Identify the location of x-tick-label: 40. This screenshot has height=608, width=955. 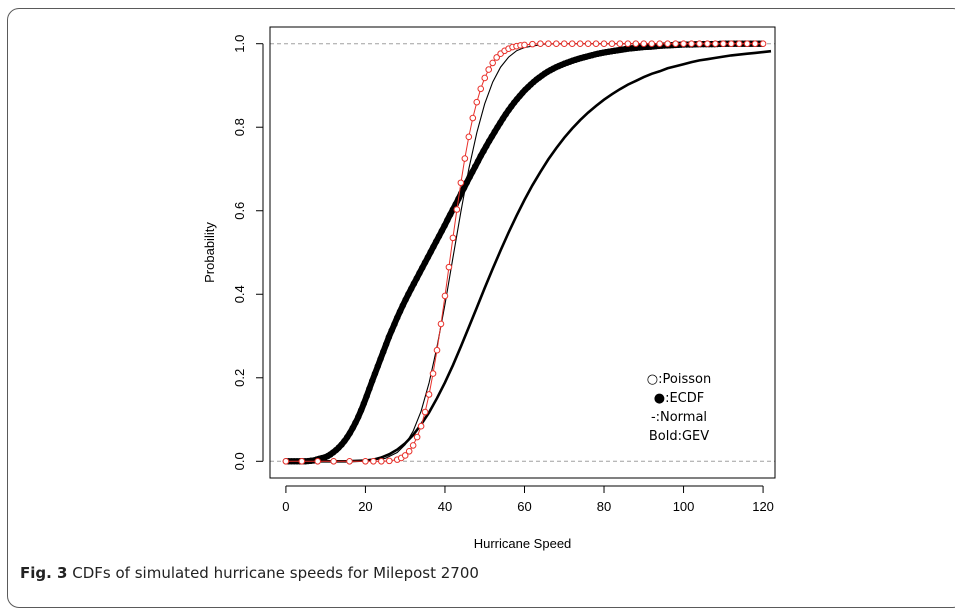
(445, 506).